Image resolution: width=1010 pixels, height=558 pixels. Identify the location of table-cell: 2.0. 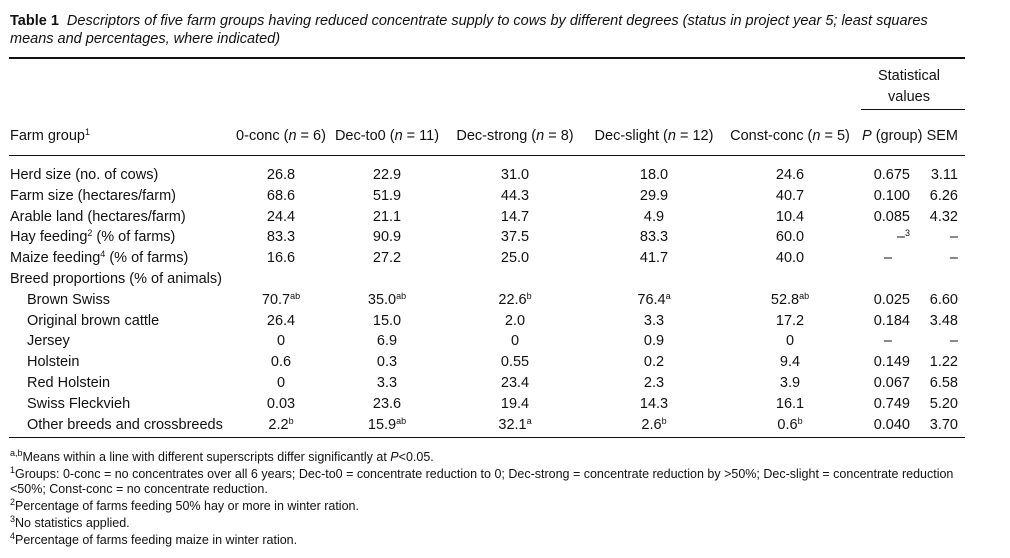
(515, 320).